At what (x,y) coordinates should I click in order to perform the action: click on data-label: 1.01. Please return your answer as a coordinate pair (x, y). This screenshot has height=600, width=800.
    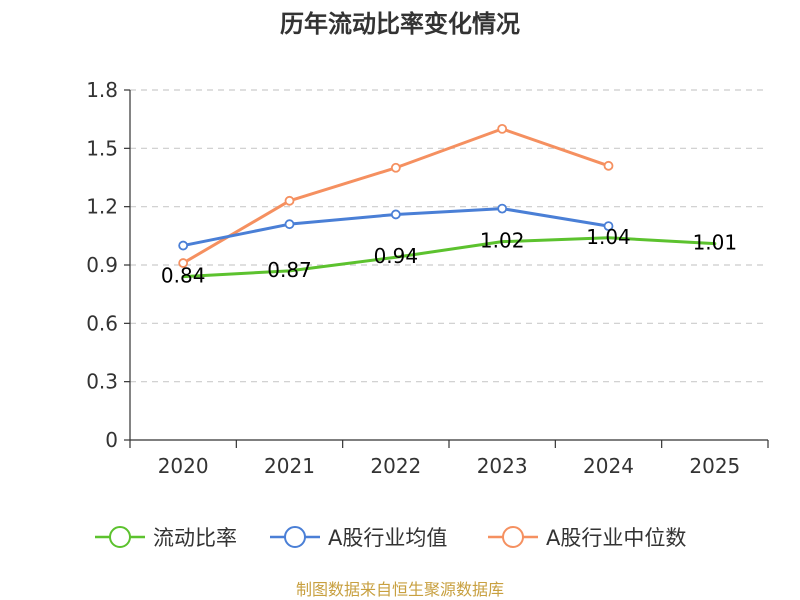
    Looking at the image, I should click on (715, 243).